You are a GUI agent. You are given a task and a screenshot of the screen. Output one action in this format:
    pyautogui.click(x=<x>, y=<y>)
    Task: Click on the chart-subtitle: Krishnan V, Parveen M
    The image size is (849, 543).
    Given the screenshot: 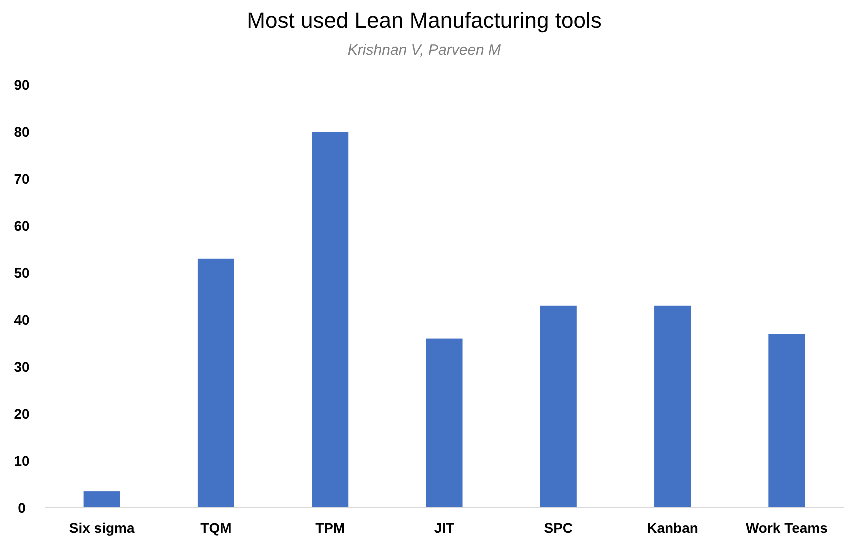 What is the action you would take?
    pyautogui.click(x=425, y=50)
    